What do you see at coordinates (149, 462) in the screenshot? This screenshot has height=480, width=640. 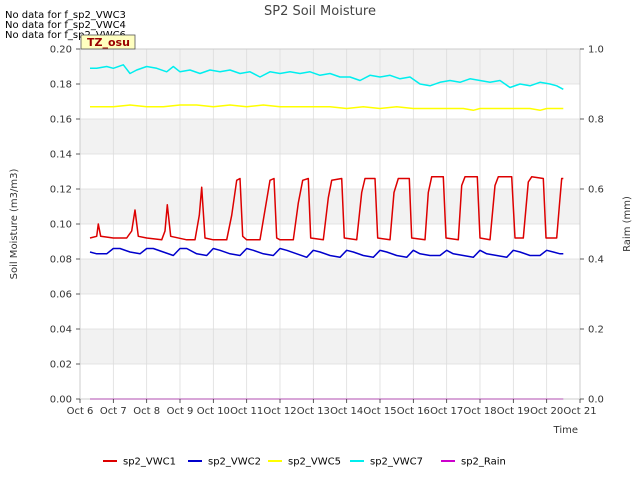 I see `legend-label: sp2_VWC1` at bounding box center [149, 462].